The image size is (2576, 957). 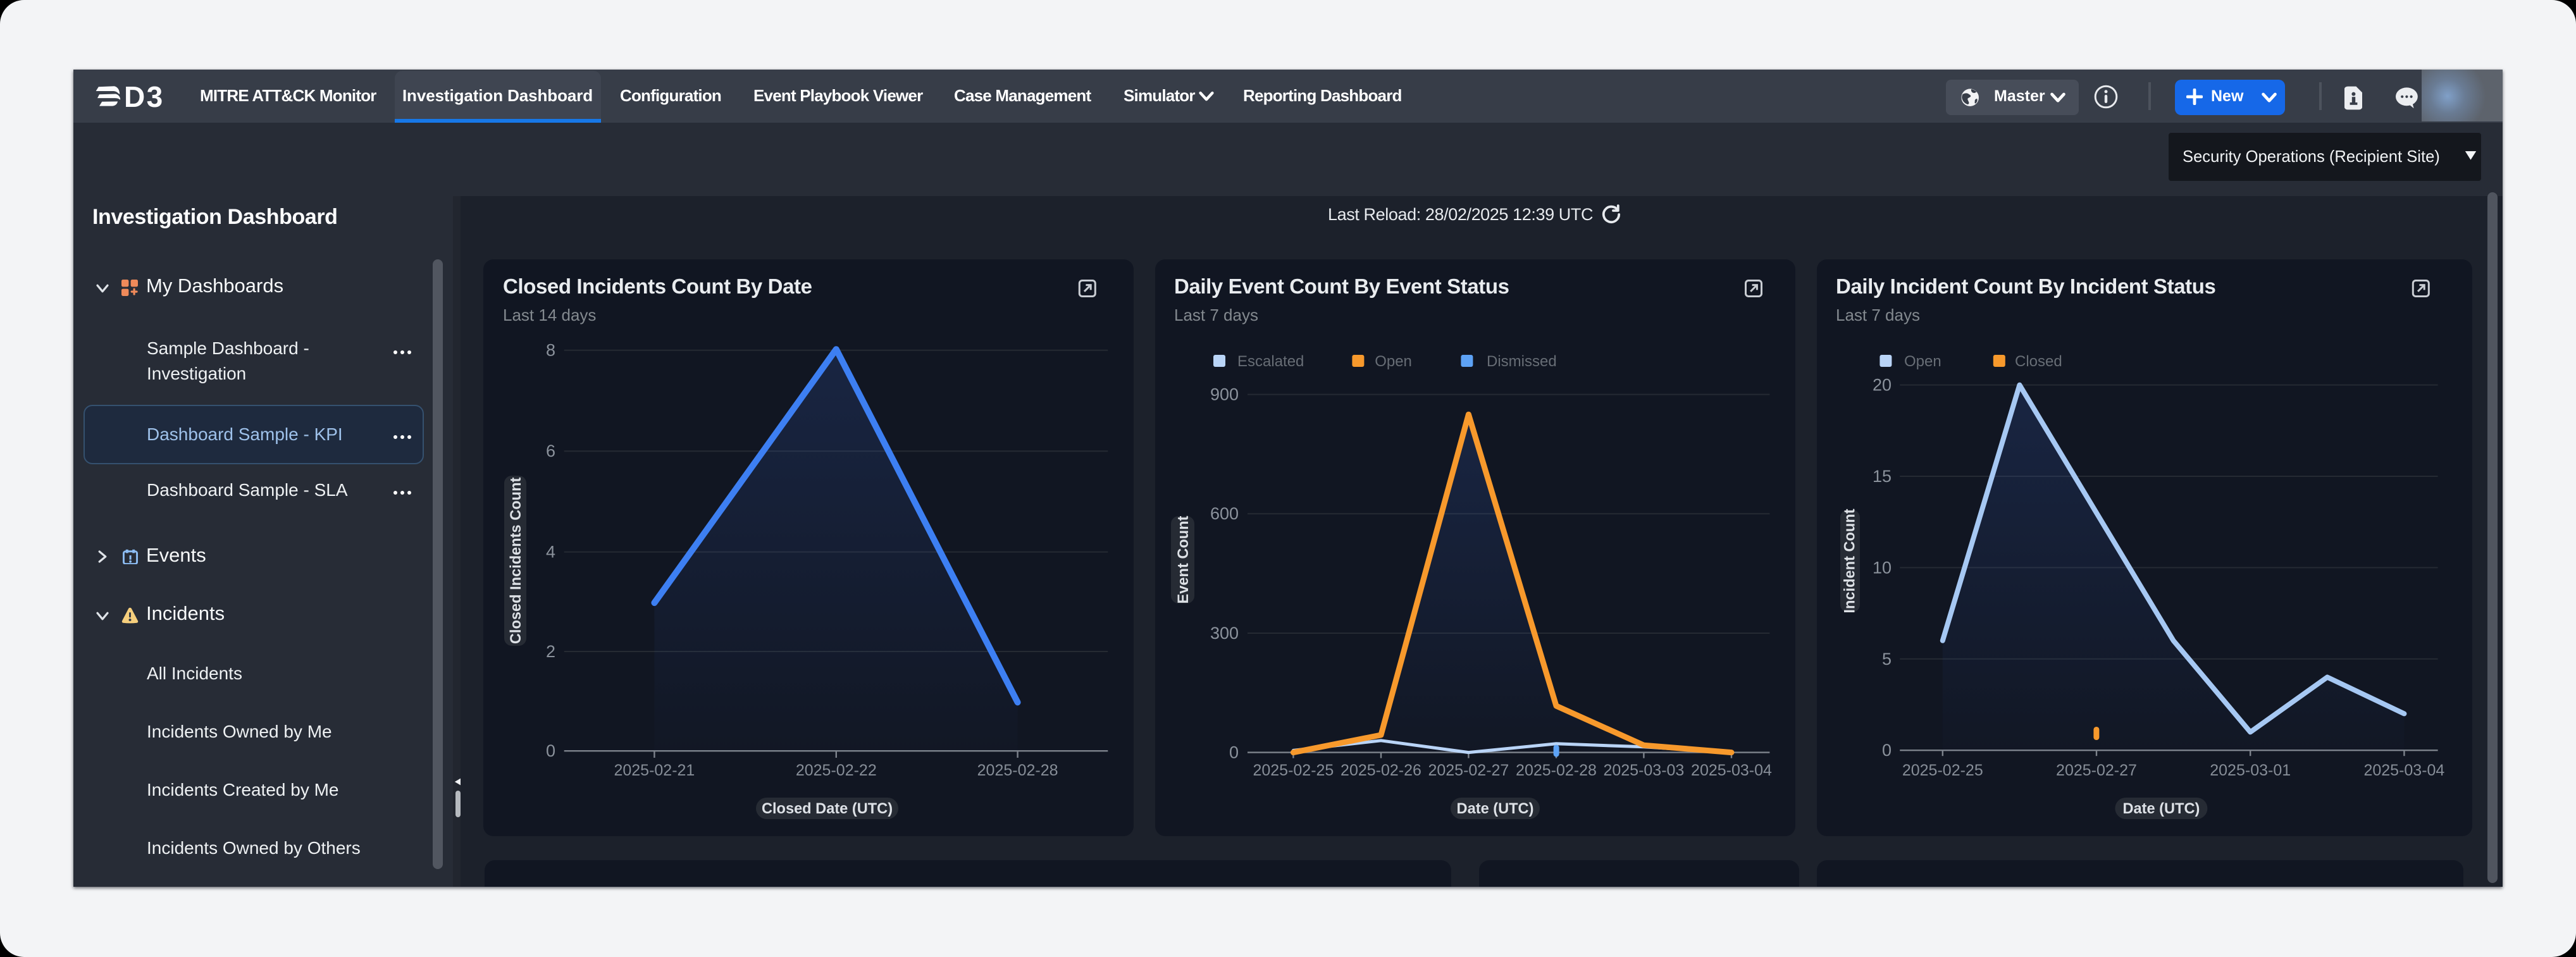 What do you see at coordinates (550, 315) in the screenshot?
I see `svg-text: Last 14 days` at bounding box center [550, 315].